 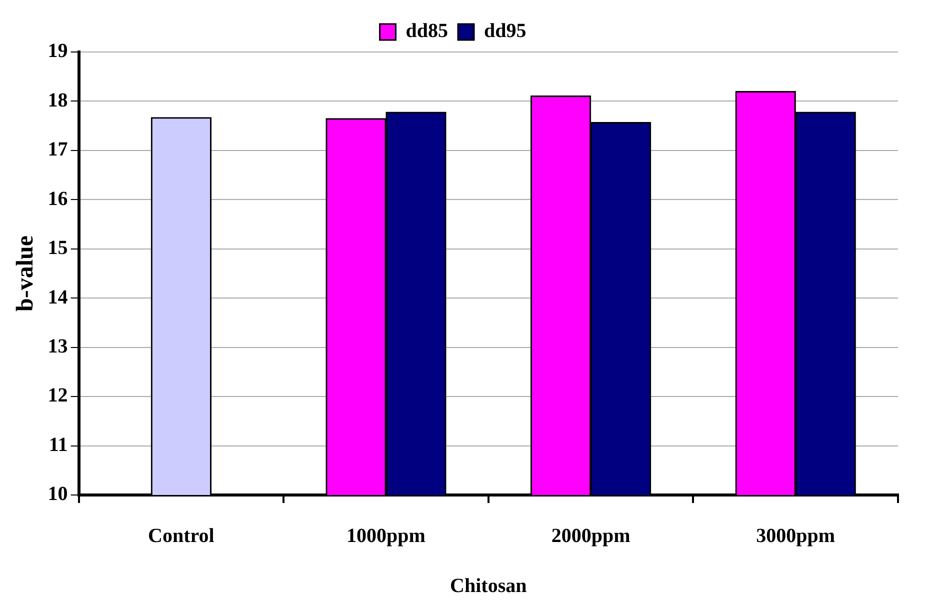 I want to click on y-tick-label: 11, so click(x=58, y=445).